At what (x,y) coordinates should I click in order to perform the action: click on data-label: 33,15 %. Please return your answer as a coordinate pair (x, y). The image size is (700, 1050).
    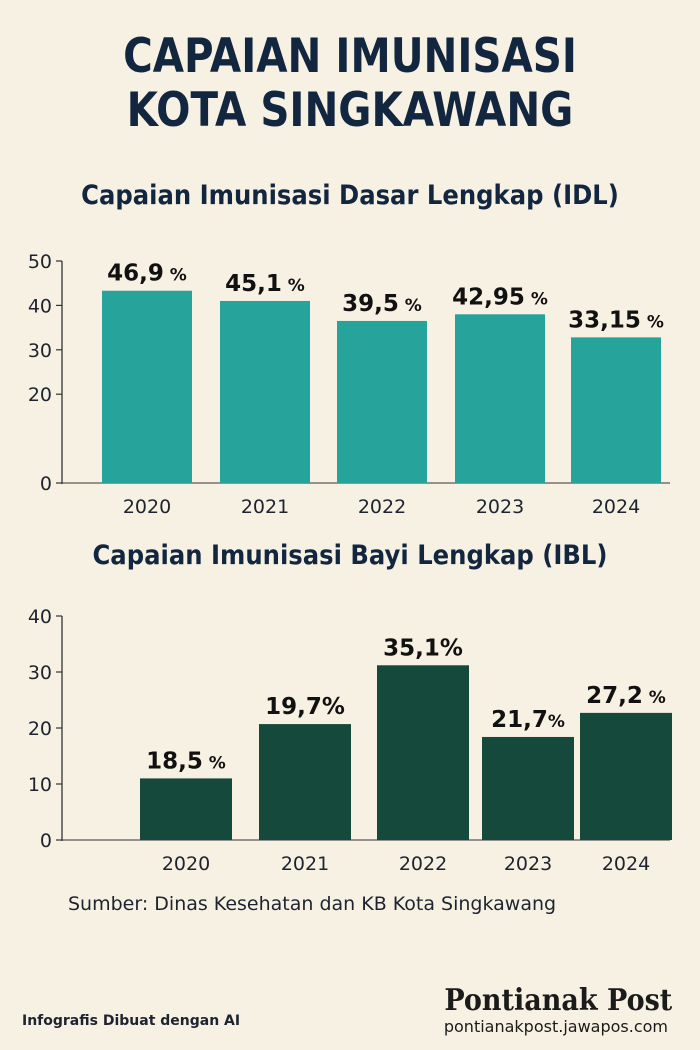
    Looking at the image, I should click on (616, 320).